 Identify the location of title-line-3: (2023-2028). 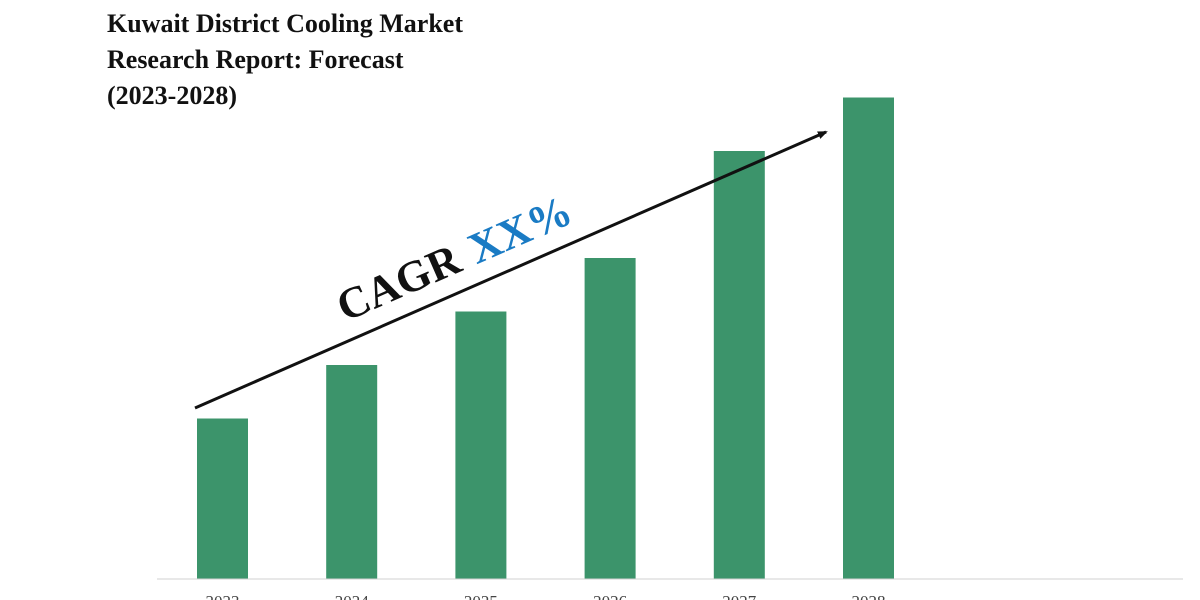
(172, 95).